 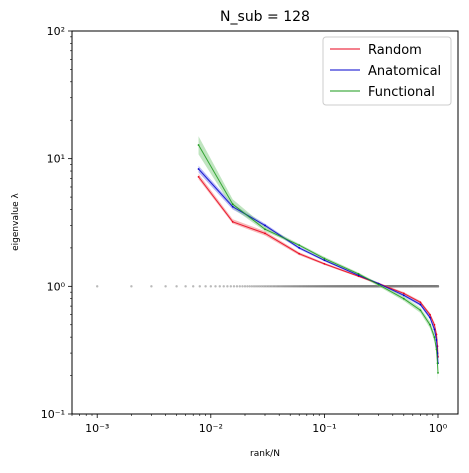 I want to click on legend-entry-anatomical: Anatomical, so click(x=385, y=71).